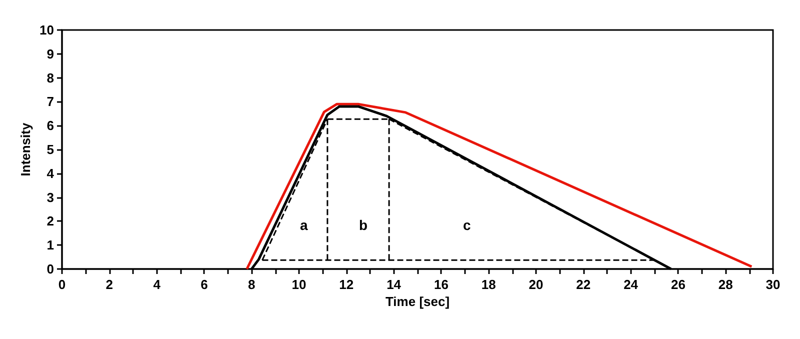 This screenshot has height=339, width=800. What do you see at coordinates (47, 30) in the screenshot?
I see `y-tick-label: 10` at bounding box center [47, 30].